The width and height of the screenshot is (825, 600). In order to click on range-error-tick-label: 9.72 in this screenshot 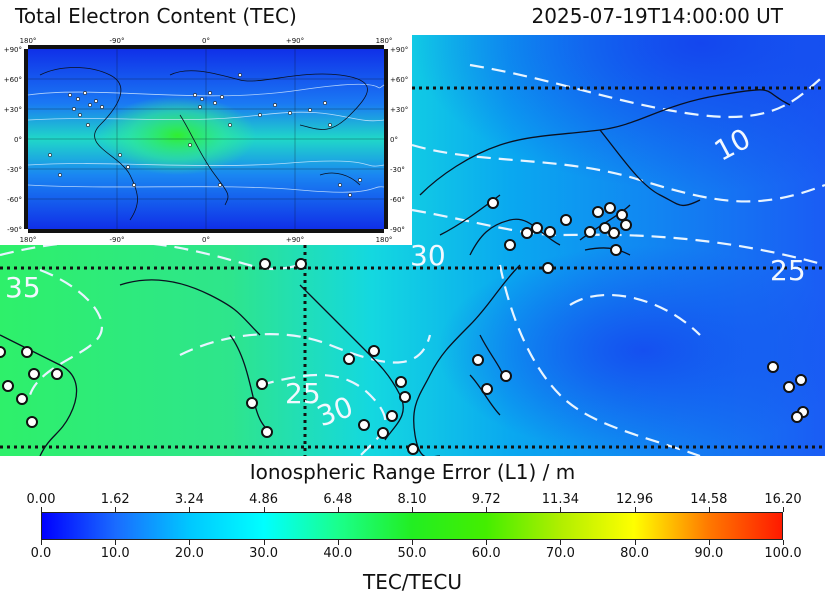, I will do `click(486, 499)`.